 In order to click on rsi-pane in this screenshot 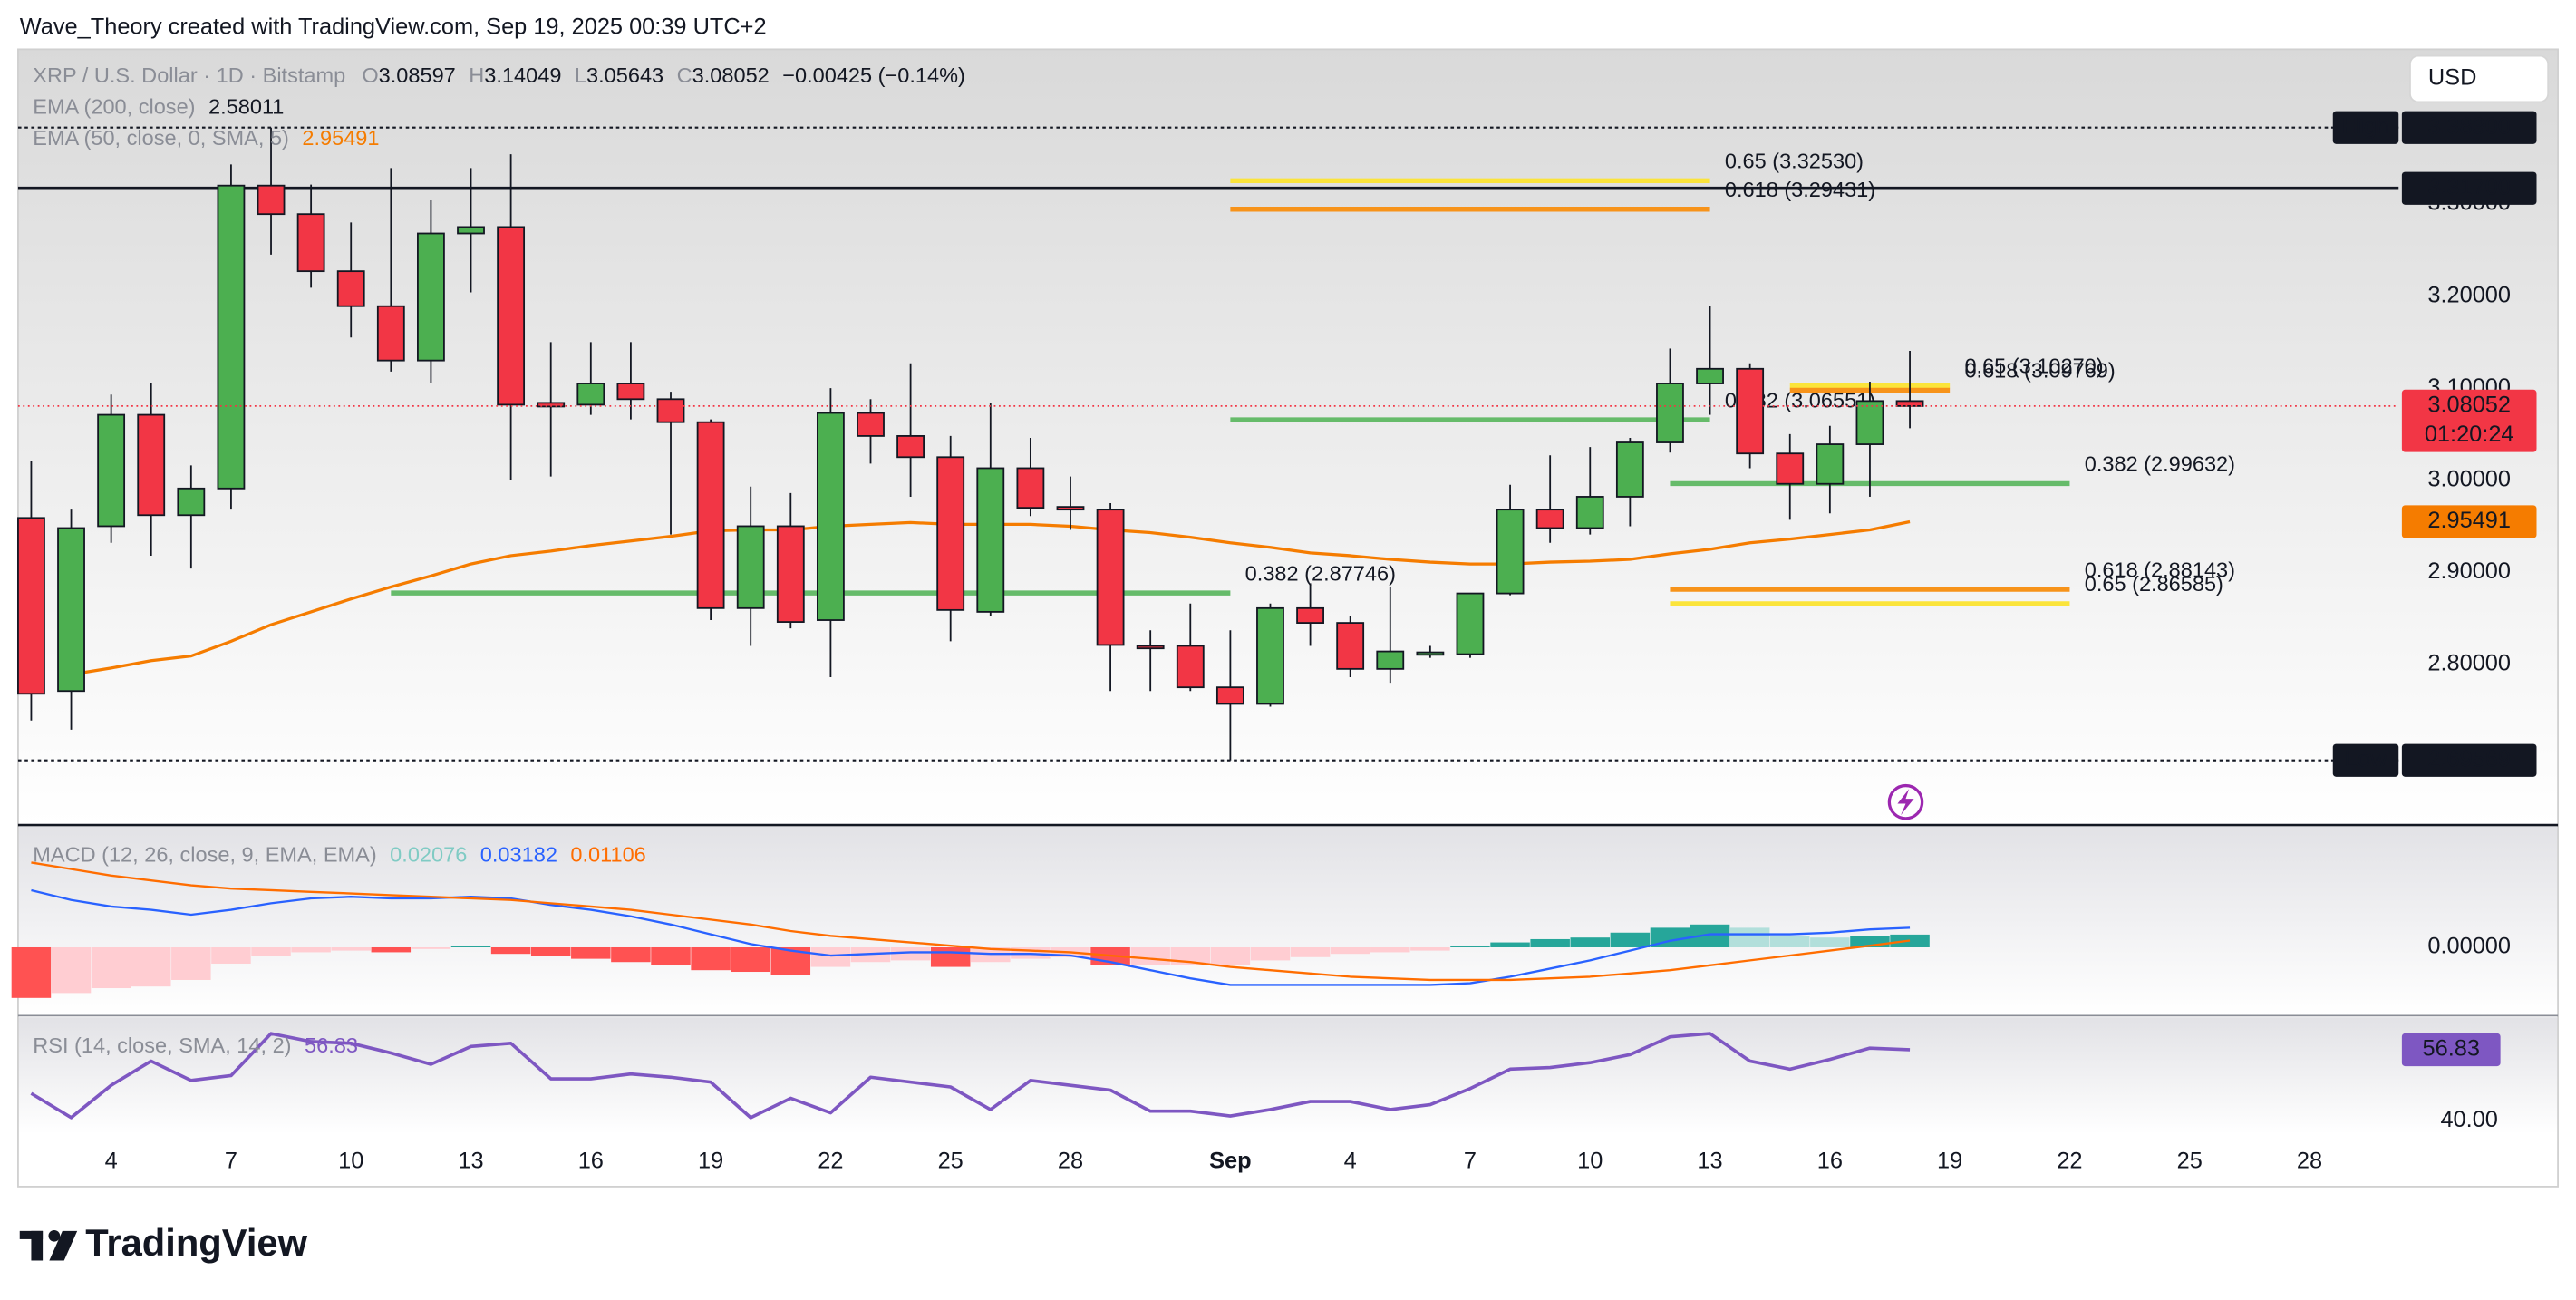, I will do `click(1288, 1076)`.